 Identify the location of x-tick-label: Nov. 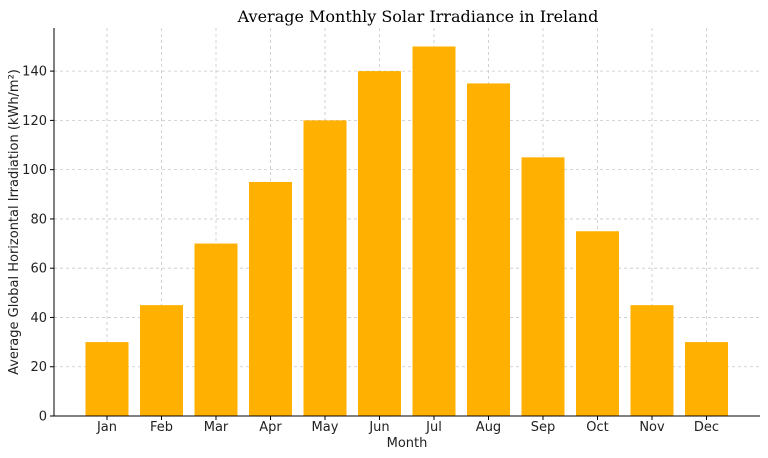
(652, 427).